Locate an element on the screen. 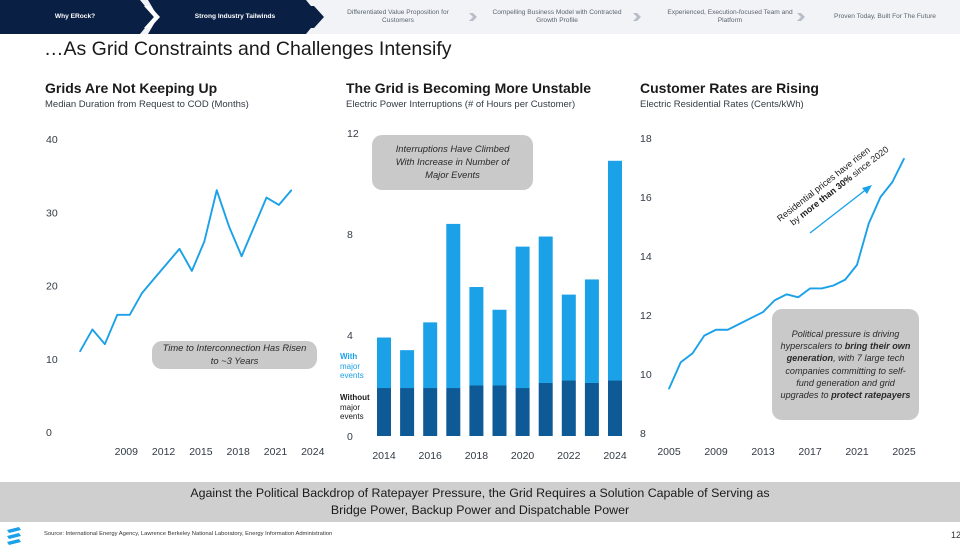 This screenshot has width=960, height=557. nav-item-why-erock: Why ERock? is located at coordinates (75, 16).